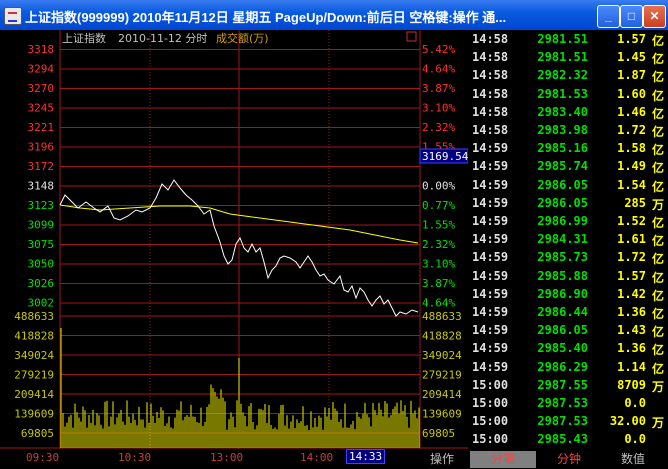 This screenshot has height=469, width=668. I want to click on tick-row: 15:00 2987.53 0.0, so click(568, 403).